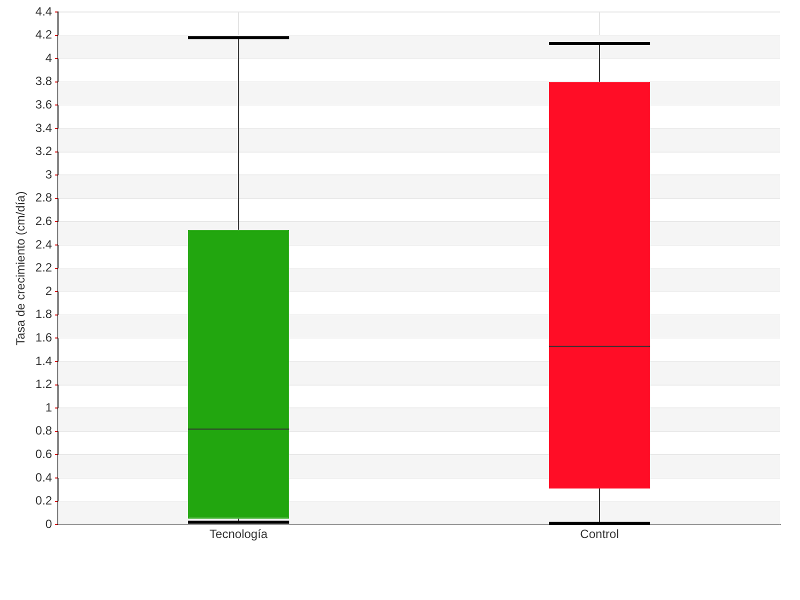 This screenshot has width=800, height=600. What do you see at coordinates (43, 197) in the screenshot?
I see `y-tick-label: 2.8` at bounding box center [43, 197].